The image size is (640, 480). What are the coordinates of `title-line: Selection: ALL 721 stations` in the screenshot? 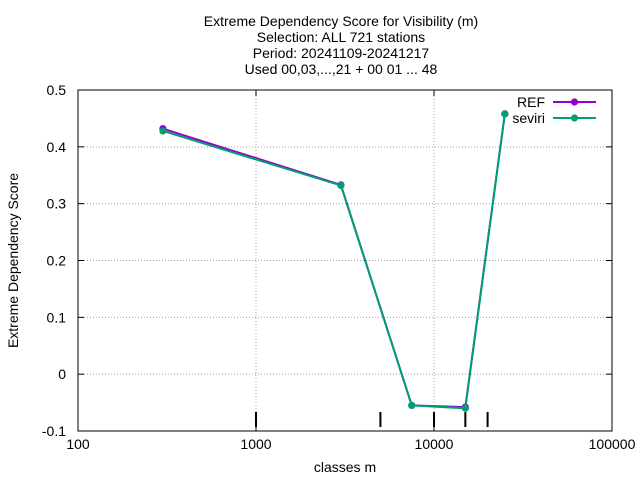 It's located at (341, 37).